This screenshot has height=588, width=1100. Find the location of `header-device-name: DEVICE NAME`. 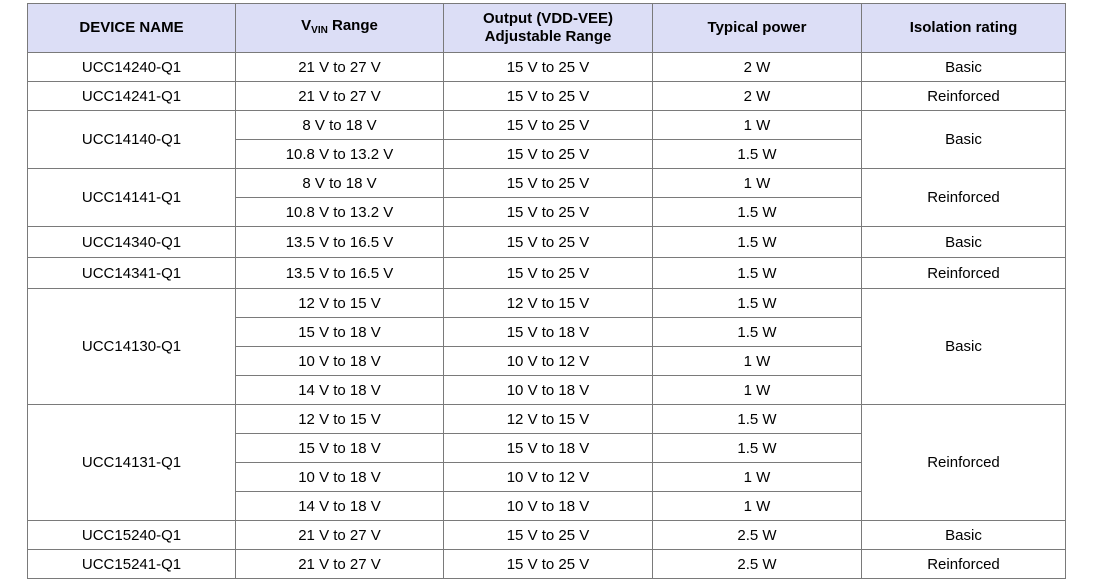

header-device-name: DEVICE NAME is located at coordinates (131, 28).